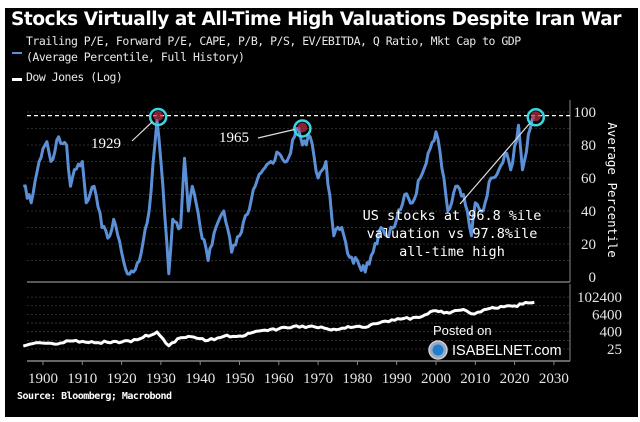  What do you see at coordinates (607, 315) in the screenshot?
I see `dow-y-tick-label: 6400` at bounding box center [607, 315].